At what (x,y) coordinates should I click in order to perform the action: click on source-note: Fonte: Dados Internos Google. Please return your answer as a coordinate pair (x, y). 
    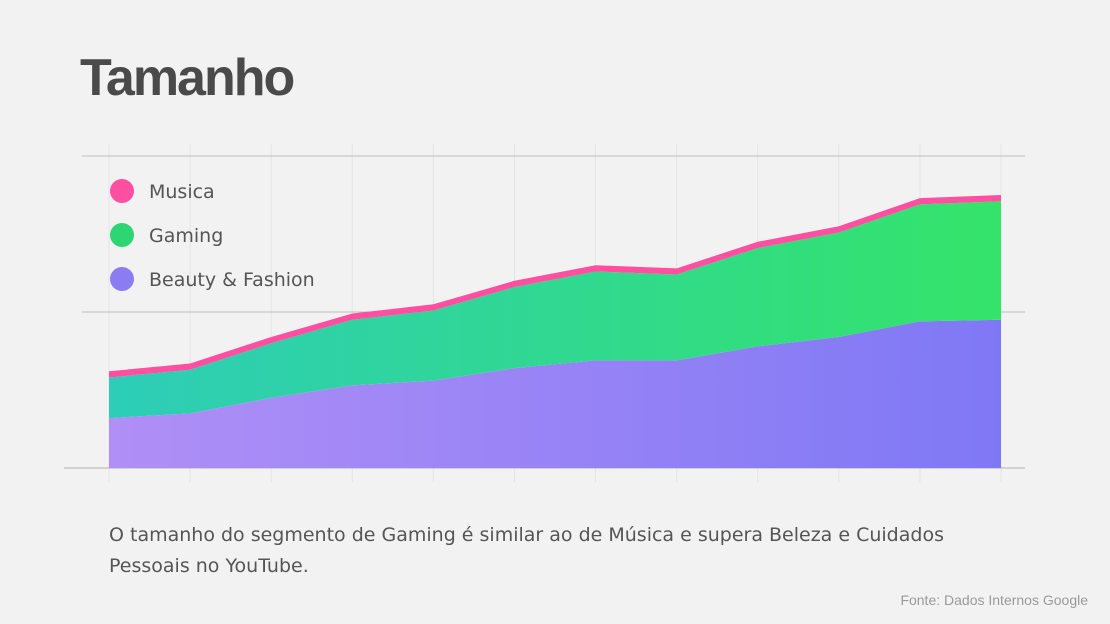
    Looking at the image, I should click on (994, 600).